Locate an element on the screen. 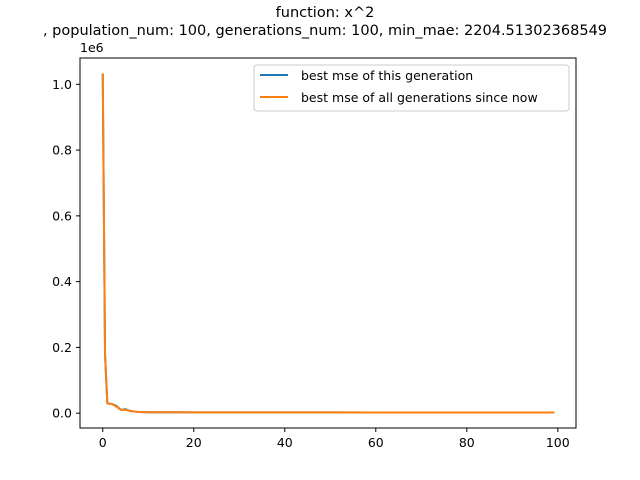 The image size is (640, 480). y-tick-label: 0.2 is located at coordinates (62, 347).